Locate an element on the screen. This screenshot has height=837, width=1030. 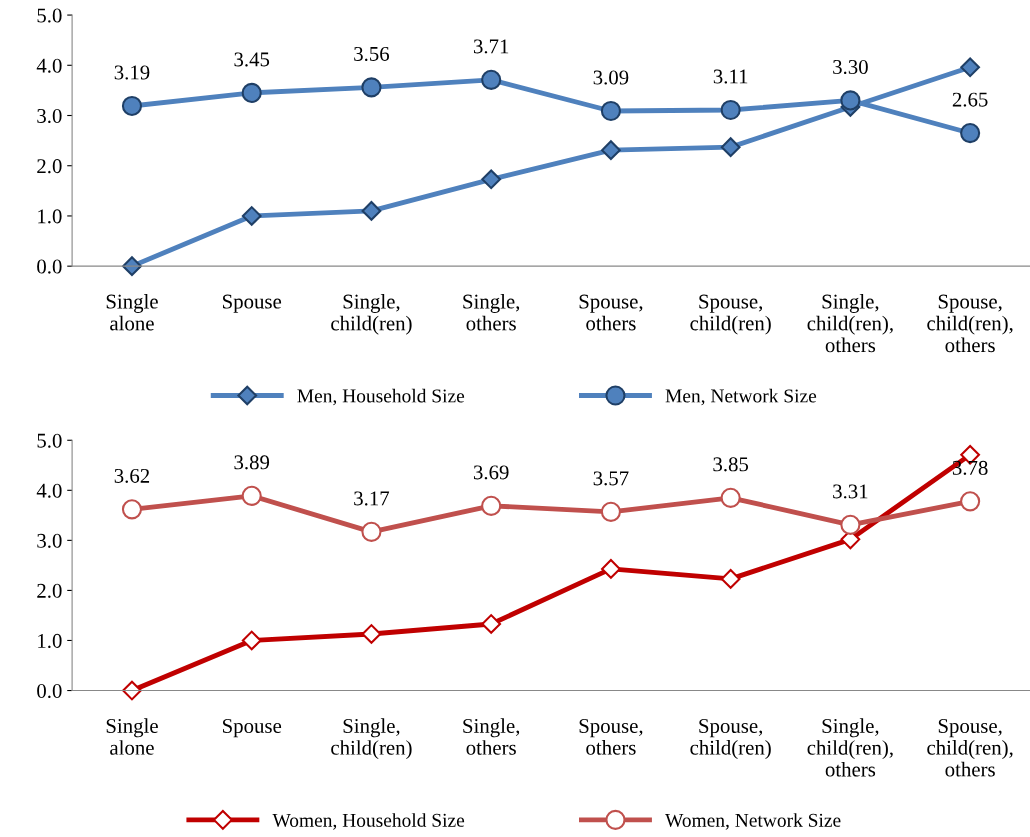
data-label: 3.62 is located at coordinates (132, 475).